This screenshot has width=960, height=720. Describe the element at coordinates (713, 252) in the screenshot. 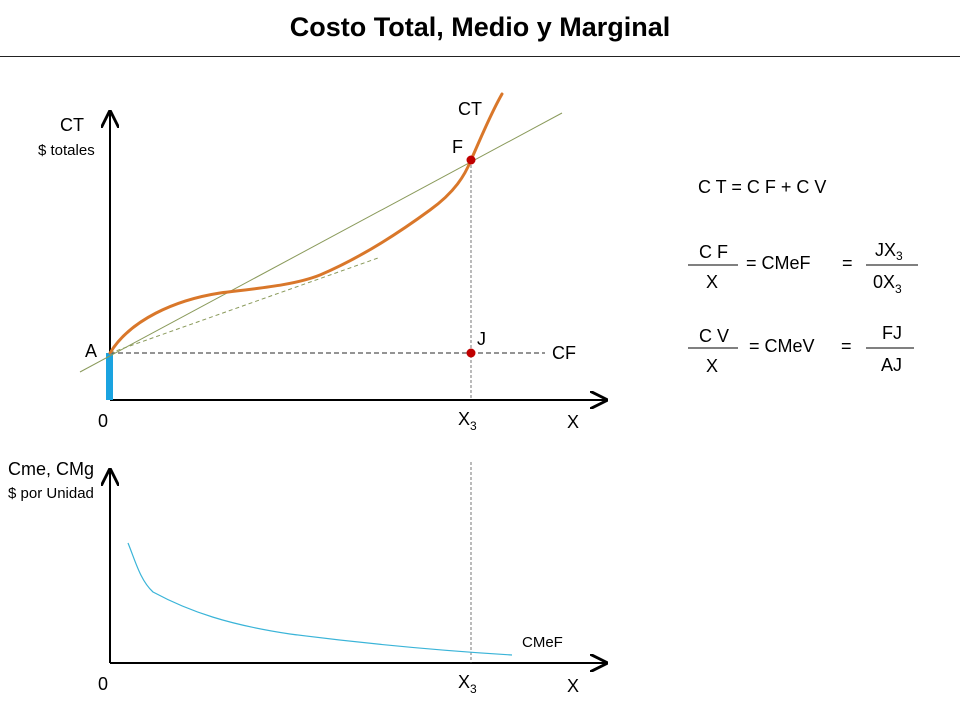

I see `frac-cf-numerator: C F` at that location.